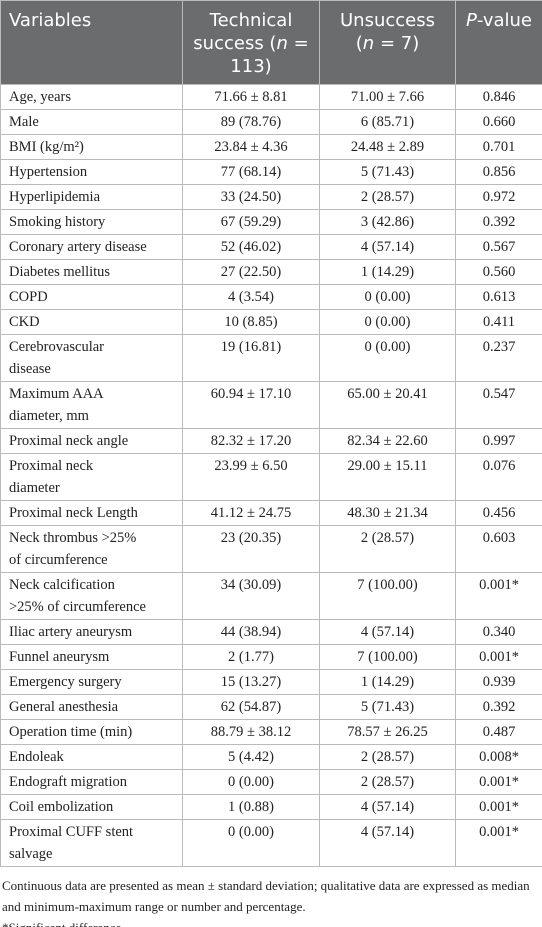 This screenshot has height=927, width=542. What do you see at coordinates (387, 732) in the screenshot?
I see `value-cell: 78.57 ± 26.25` at bounding box center [387, 732].